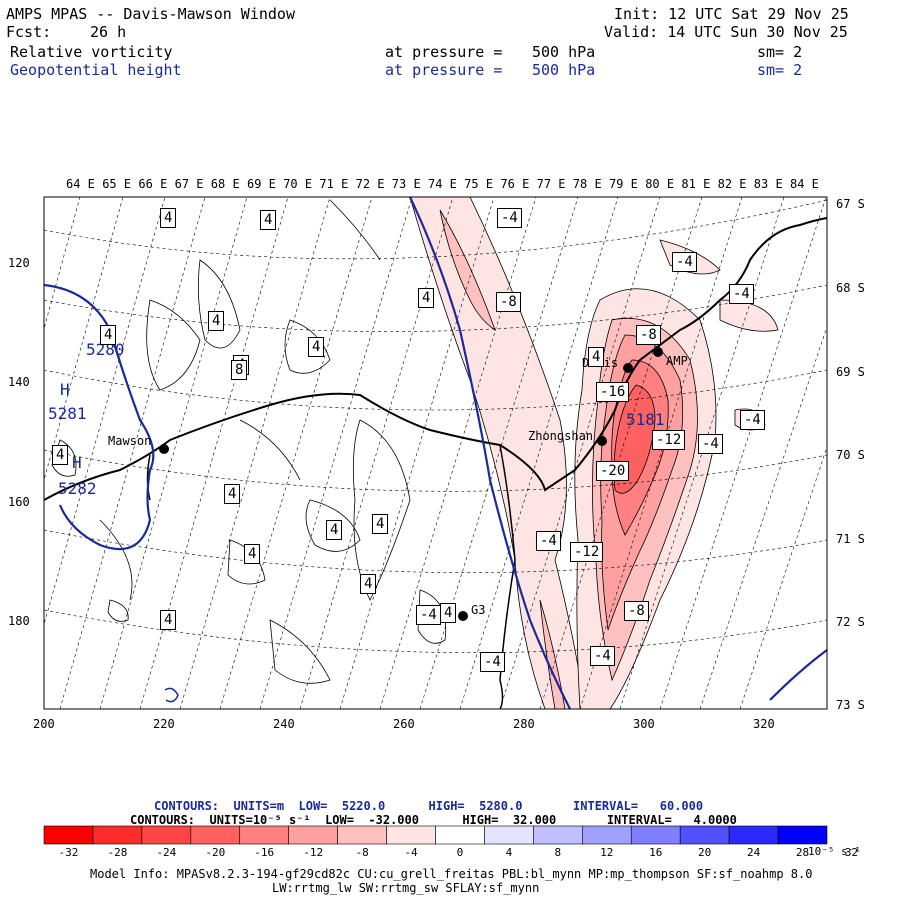 Image resolution: width=900 pixels, height=900 pixels. Describe the element at coordinates (463, 616) in the screenshot. I see `station-g3-marker` at that location.